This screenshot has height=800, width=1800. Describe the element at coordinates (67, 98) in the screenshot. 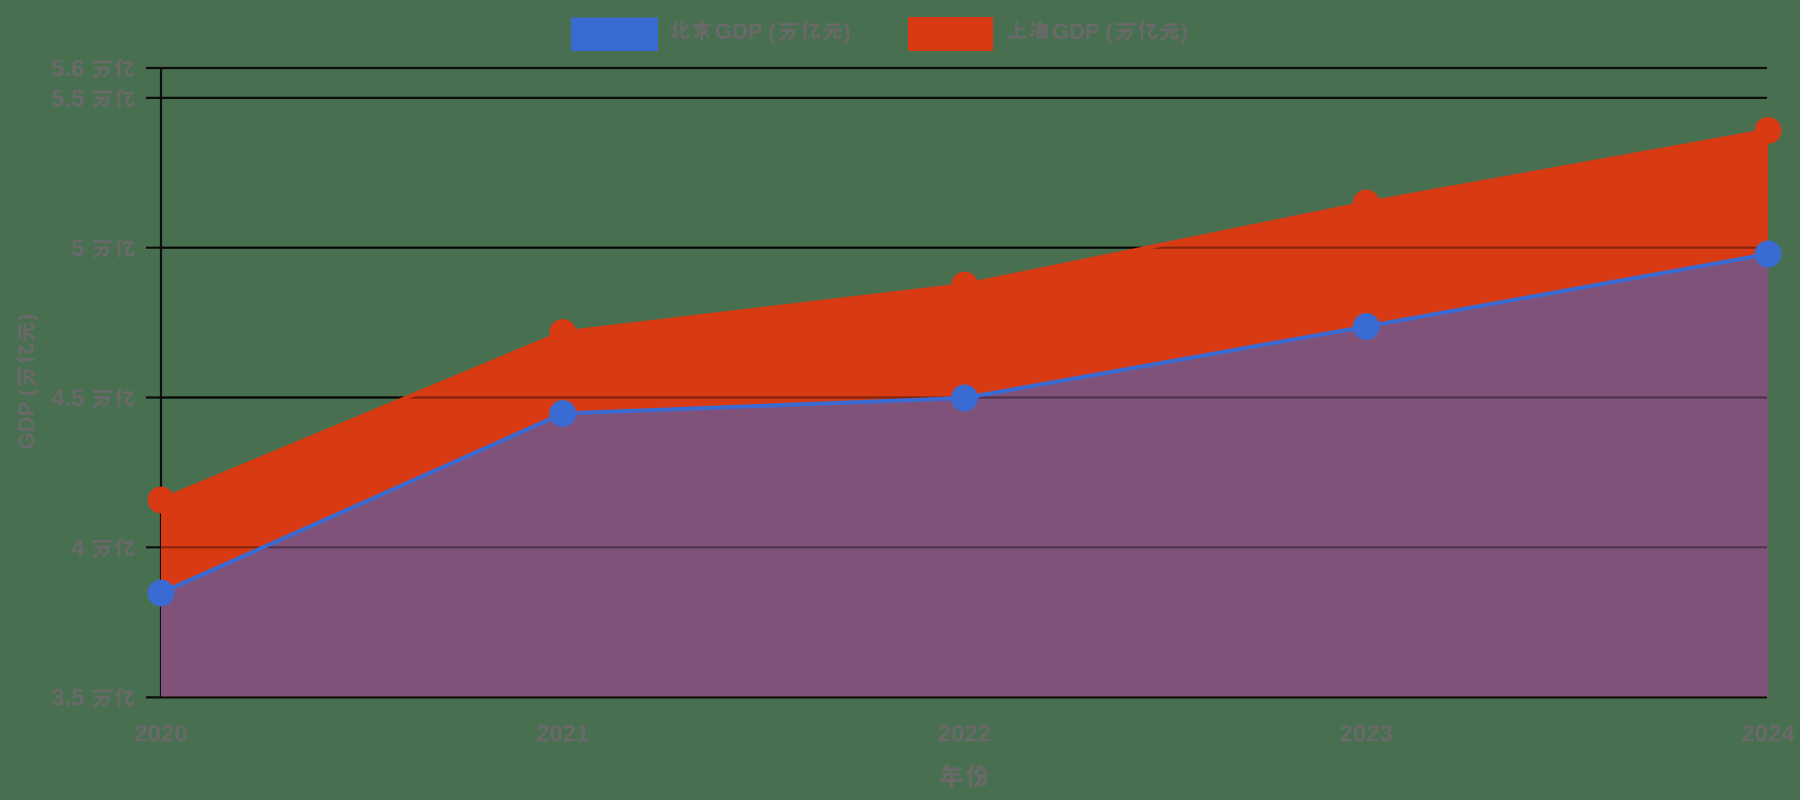

I see `svg-text: 5.5` at that location.